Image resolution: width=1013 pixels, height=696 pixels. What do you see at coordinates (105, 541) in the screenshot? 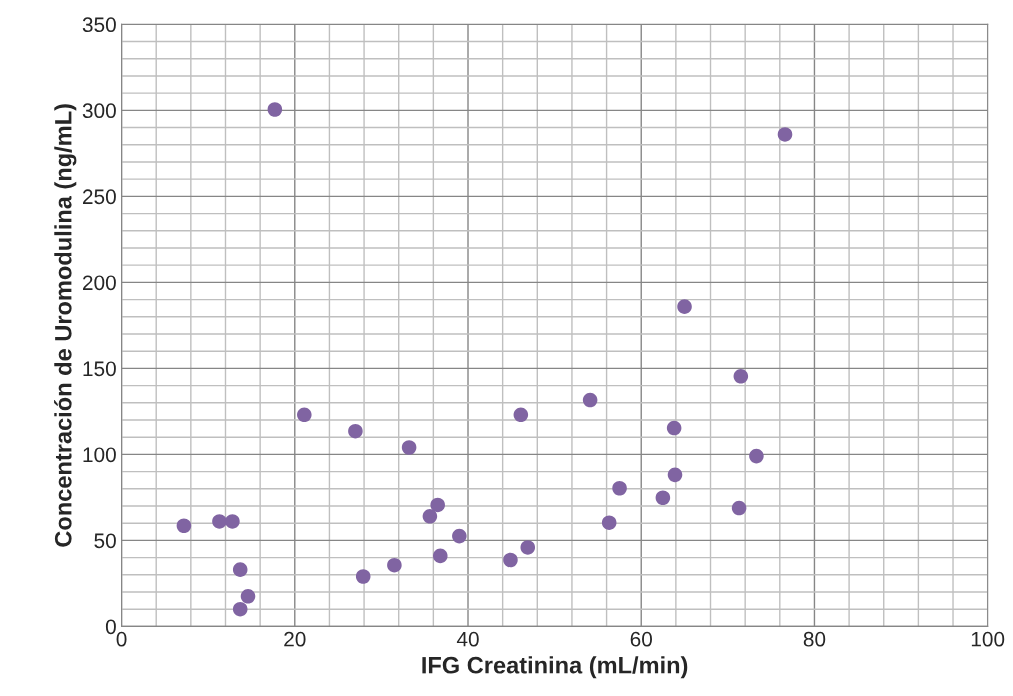
I see `y-tick-label: 50` at bounding box center [105, 541].